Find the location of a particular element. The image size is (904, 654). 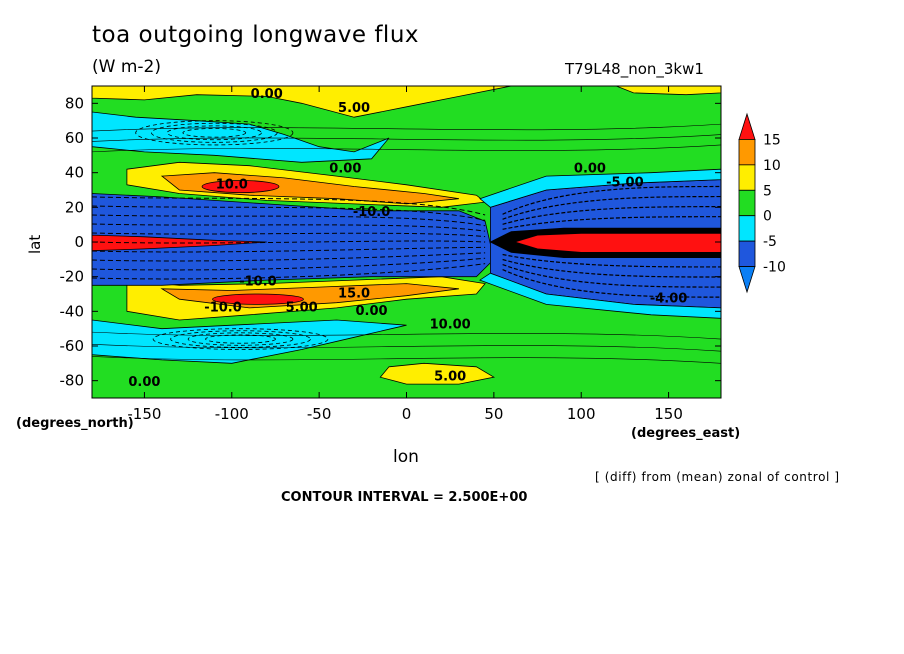

region-max-south-core is located at coordinates (258, 299).